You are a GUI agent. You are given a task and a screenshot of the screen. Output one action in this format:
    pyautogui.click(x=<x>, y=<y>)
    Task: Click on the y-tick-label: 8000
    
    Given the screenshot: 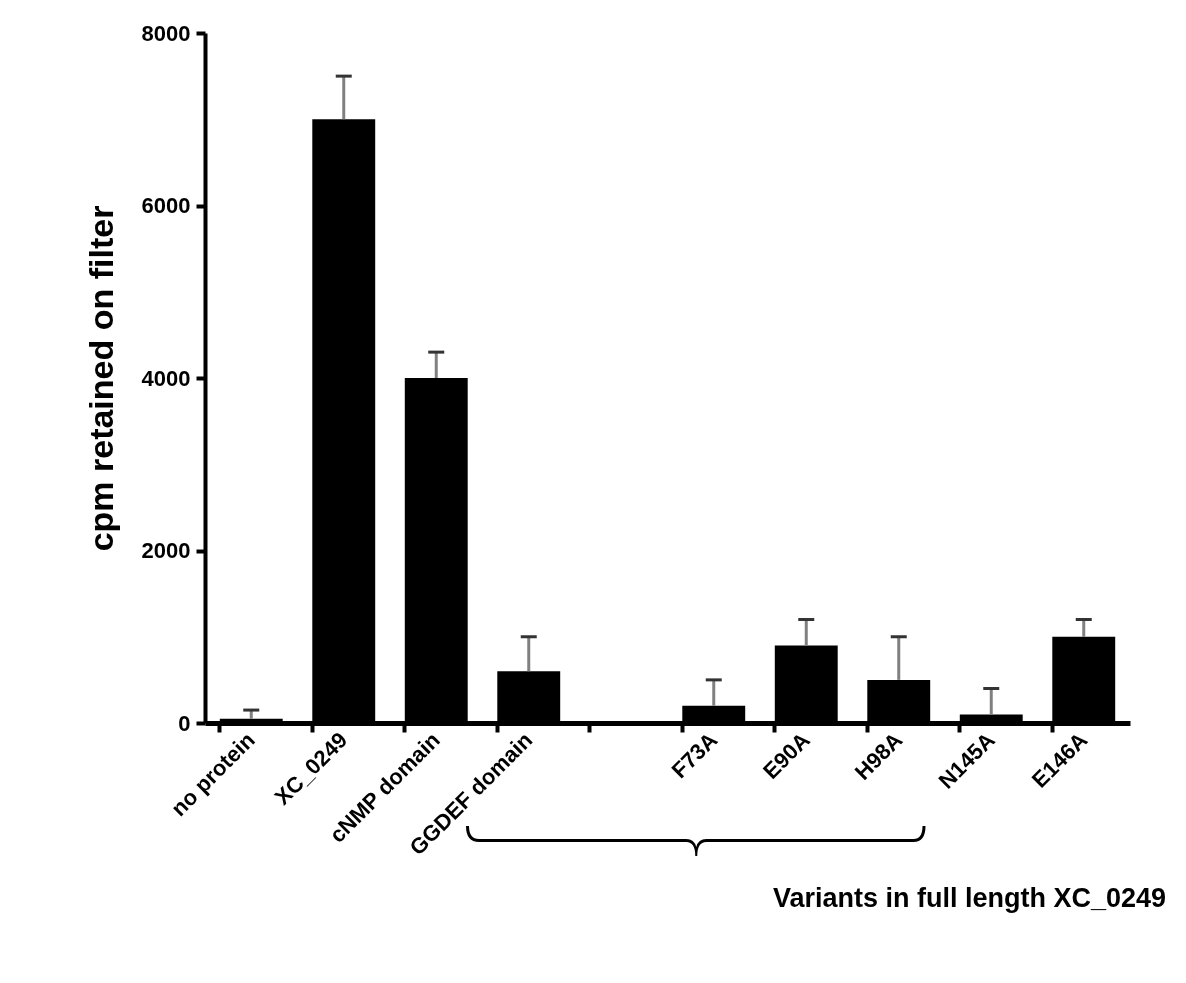 What is the action you would take?
    pyautogui.click(x=166, y=33)
    